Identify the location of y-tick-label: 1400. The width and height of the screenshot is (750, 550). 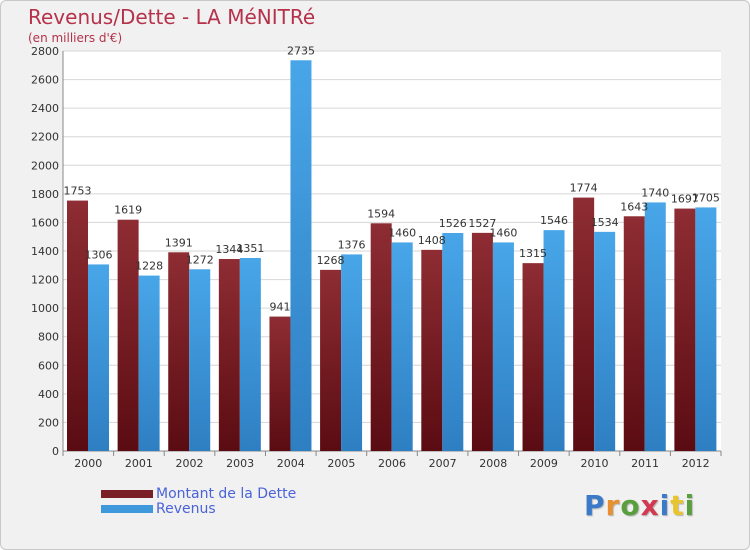
(45, 251).